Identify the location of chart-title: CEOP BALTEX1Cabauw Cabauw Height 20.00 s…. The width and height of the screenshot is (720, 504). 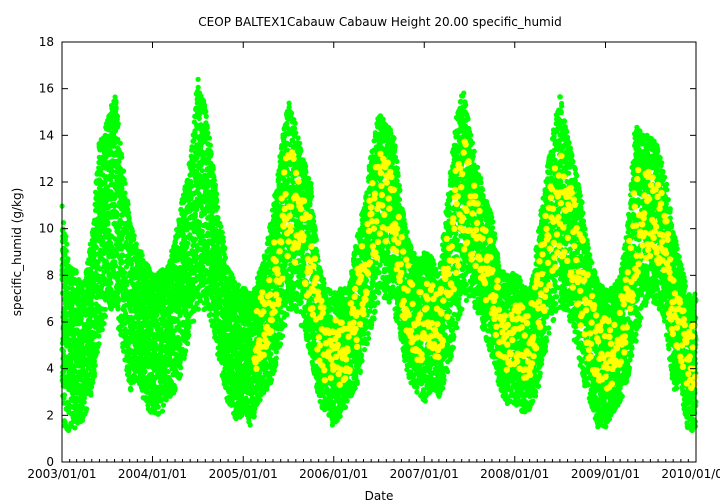
(379, 22).